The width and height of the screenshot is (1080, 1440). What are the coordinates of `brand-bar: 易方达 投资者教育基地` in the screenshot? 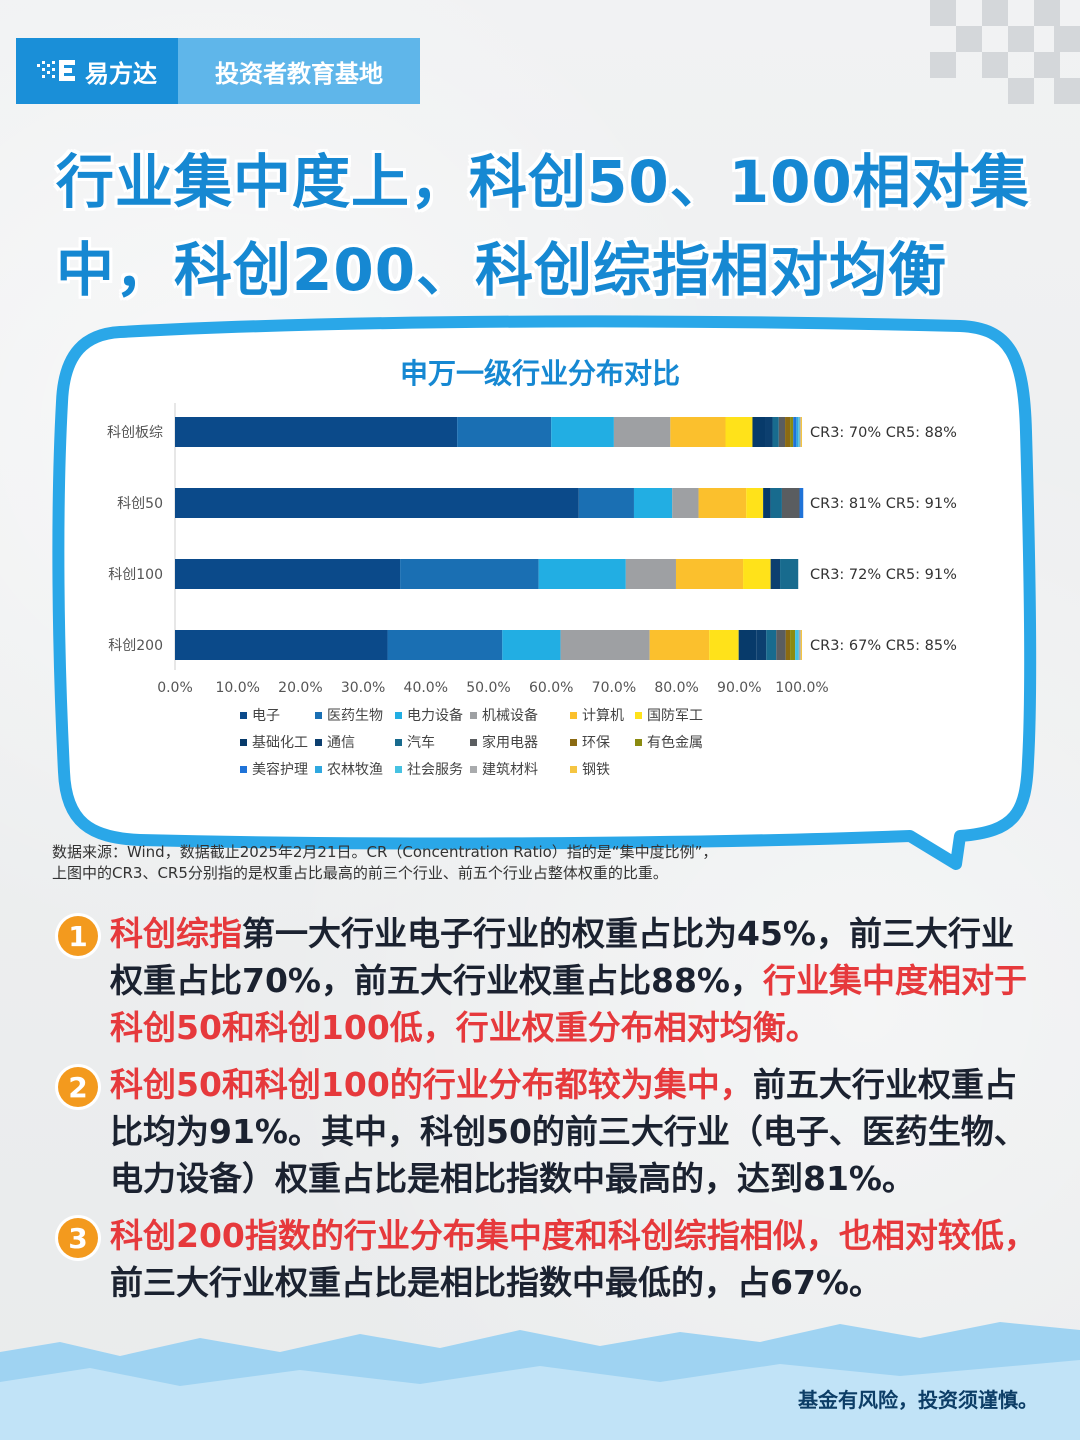 It's located at (218, 71).